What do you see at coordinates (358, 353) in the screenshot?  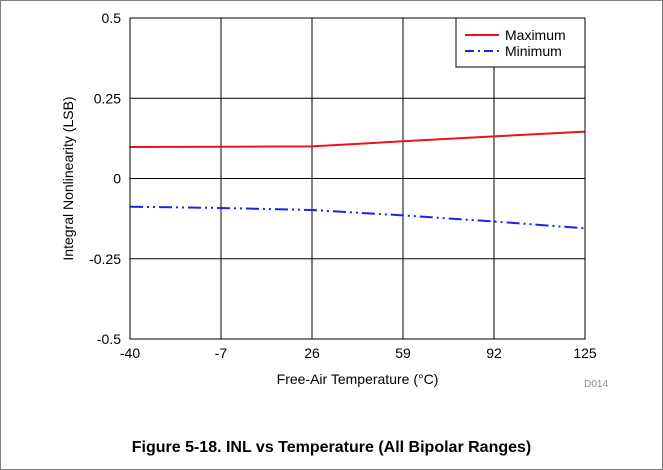 I see `x-tick-labels: -40 -7 26 59 92 125` at bounding box center [358, 353].